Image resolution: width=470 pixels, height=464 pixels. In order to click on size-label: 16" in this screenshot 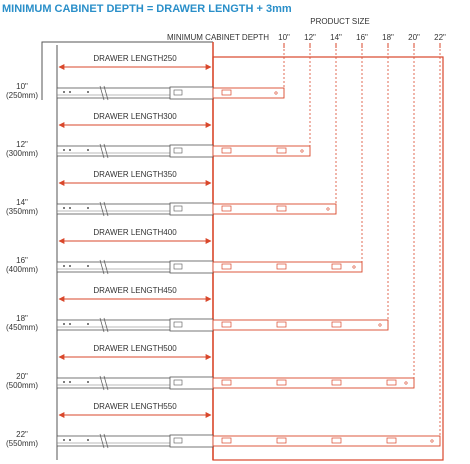, I will do `click(362, 37)`.